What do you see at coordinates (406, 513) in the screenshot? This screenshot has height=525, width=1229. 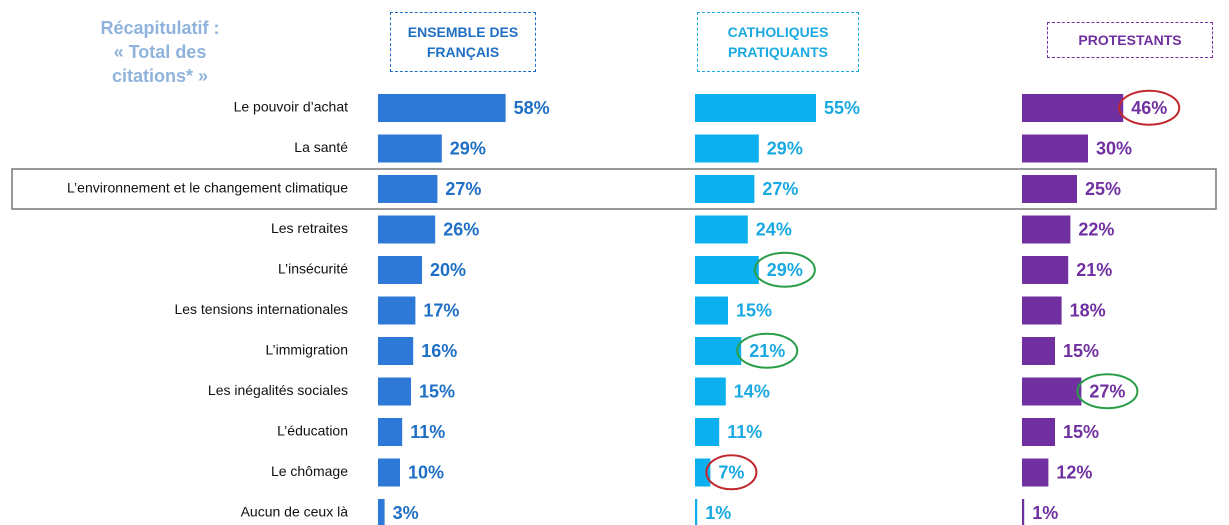 I see `value-label: 3%` at bounding box center [406, 513].